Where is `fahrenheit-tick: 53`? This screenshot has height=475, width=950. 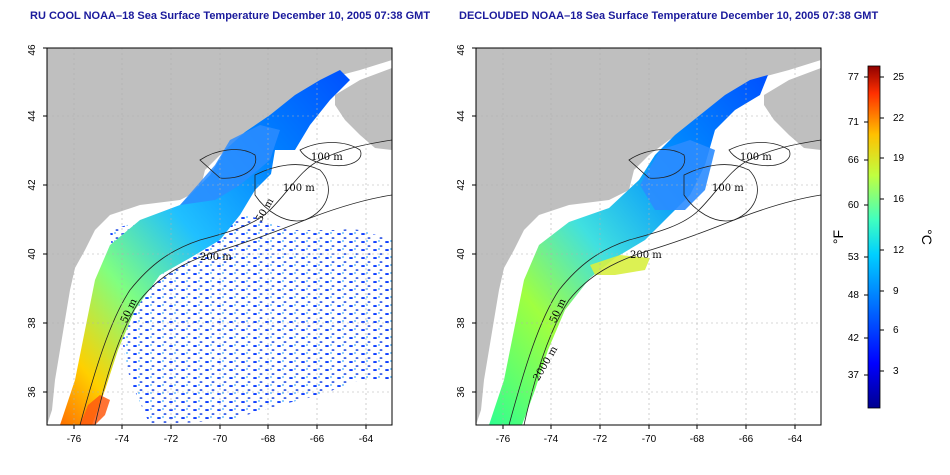
fahrenheit-tick: 53 is located at coordinates (854, 257).